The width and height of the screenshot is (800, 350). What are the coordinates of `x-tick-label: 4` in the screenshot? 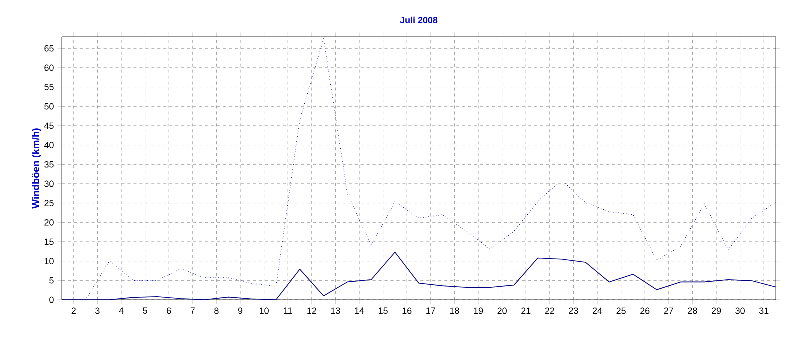 It's located at (121, 311).